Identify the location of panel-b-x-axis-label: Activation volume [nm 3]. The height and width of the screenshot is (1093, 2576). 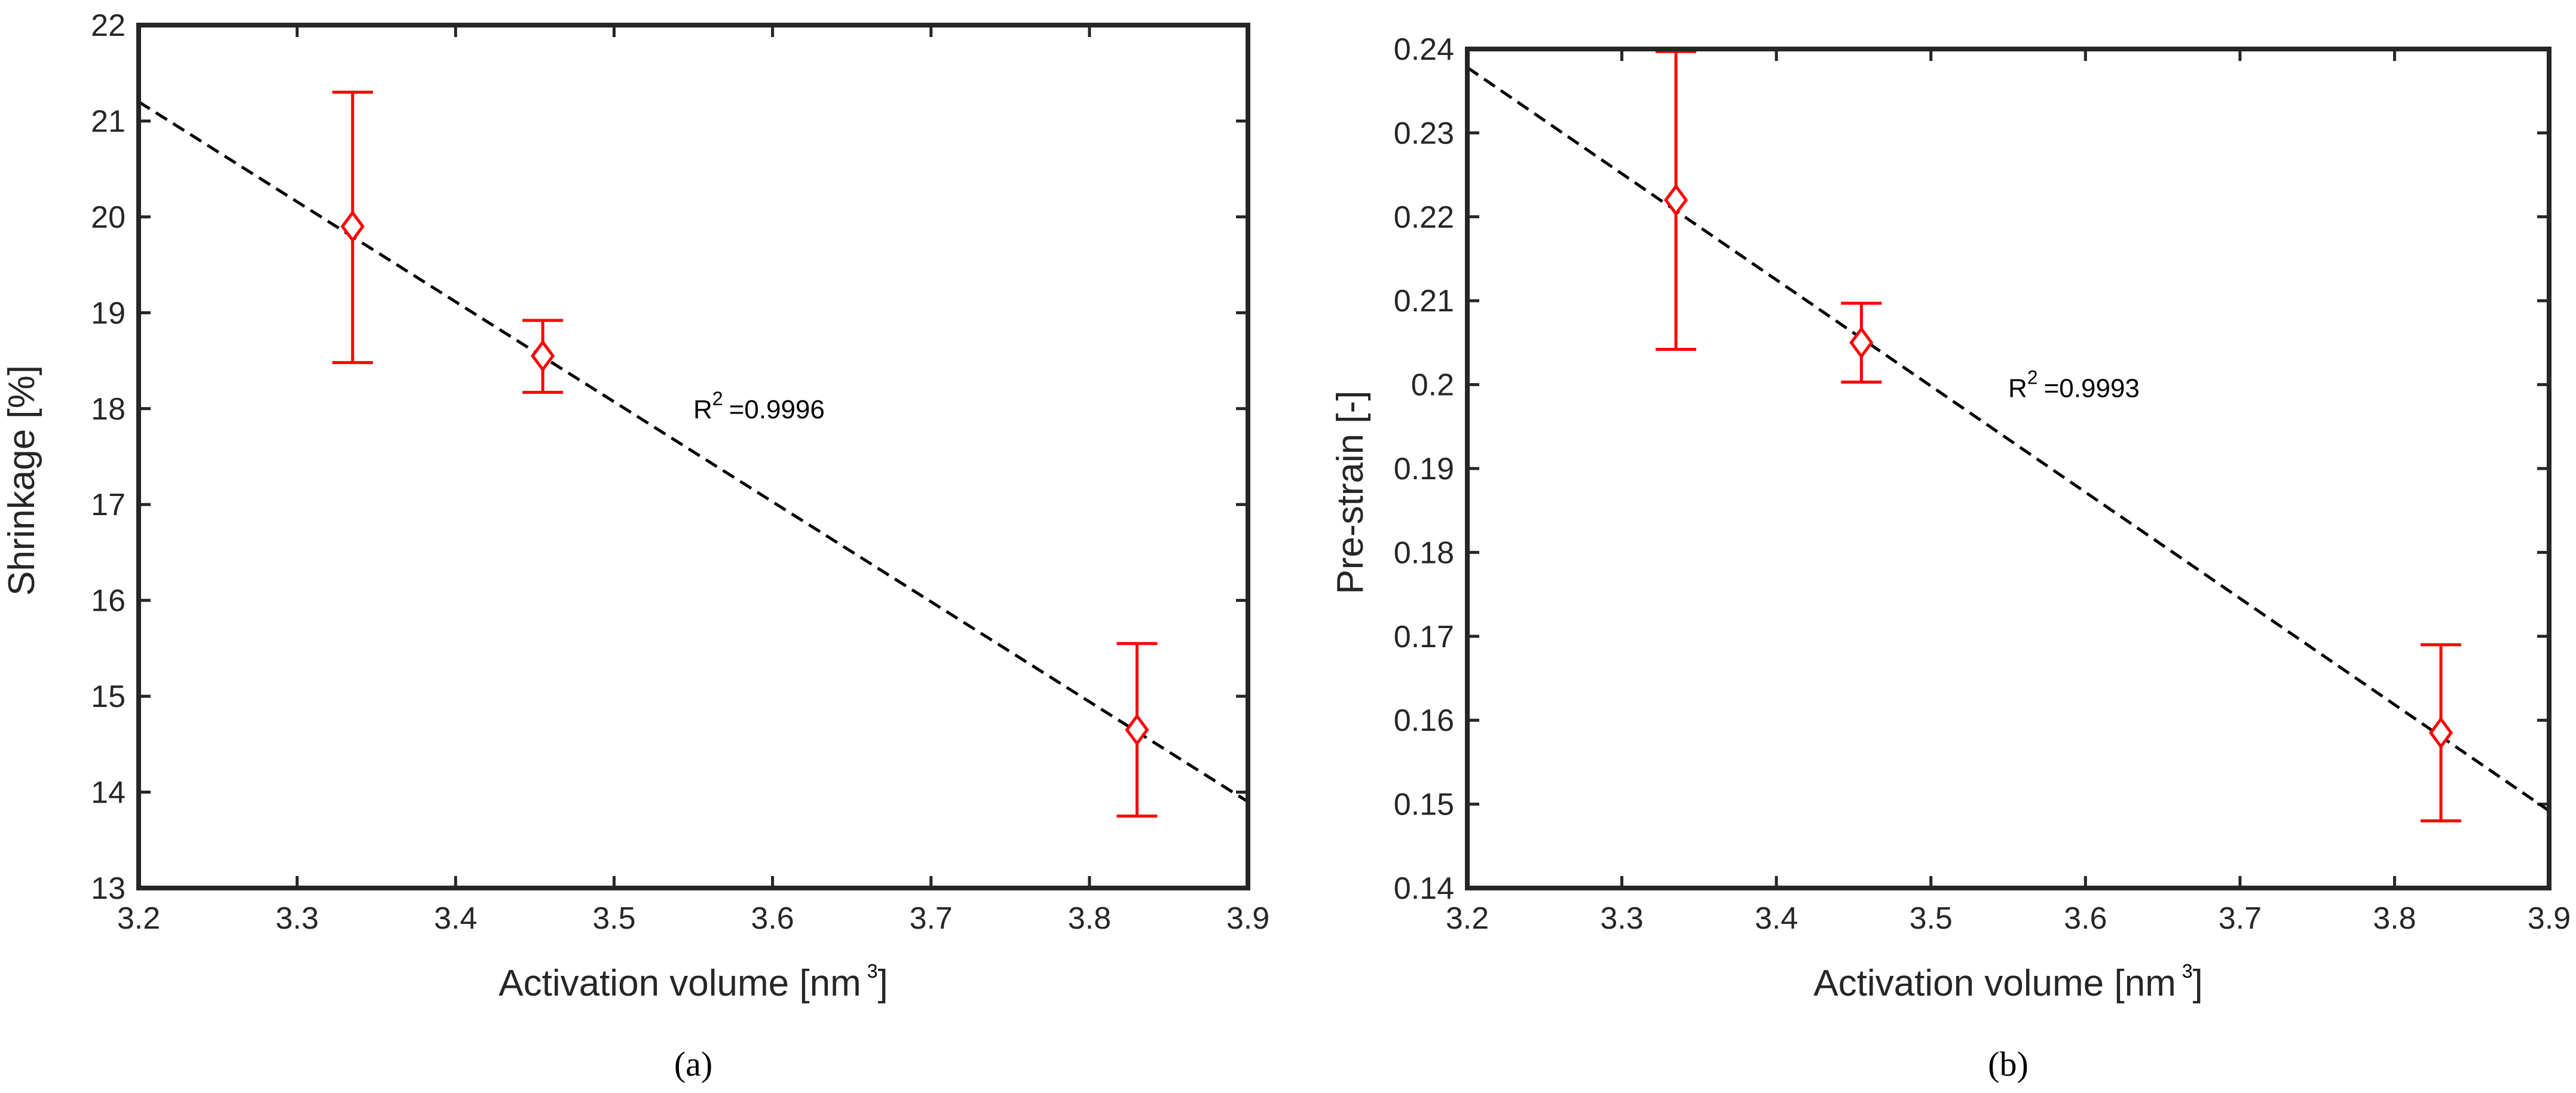
(2008, 982).